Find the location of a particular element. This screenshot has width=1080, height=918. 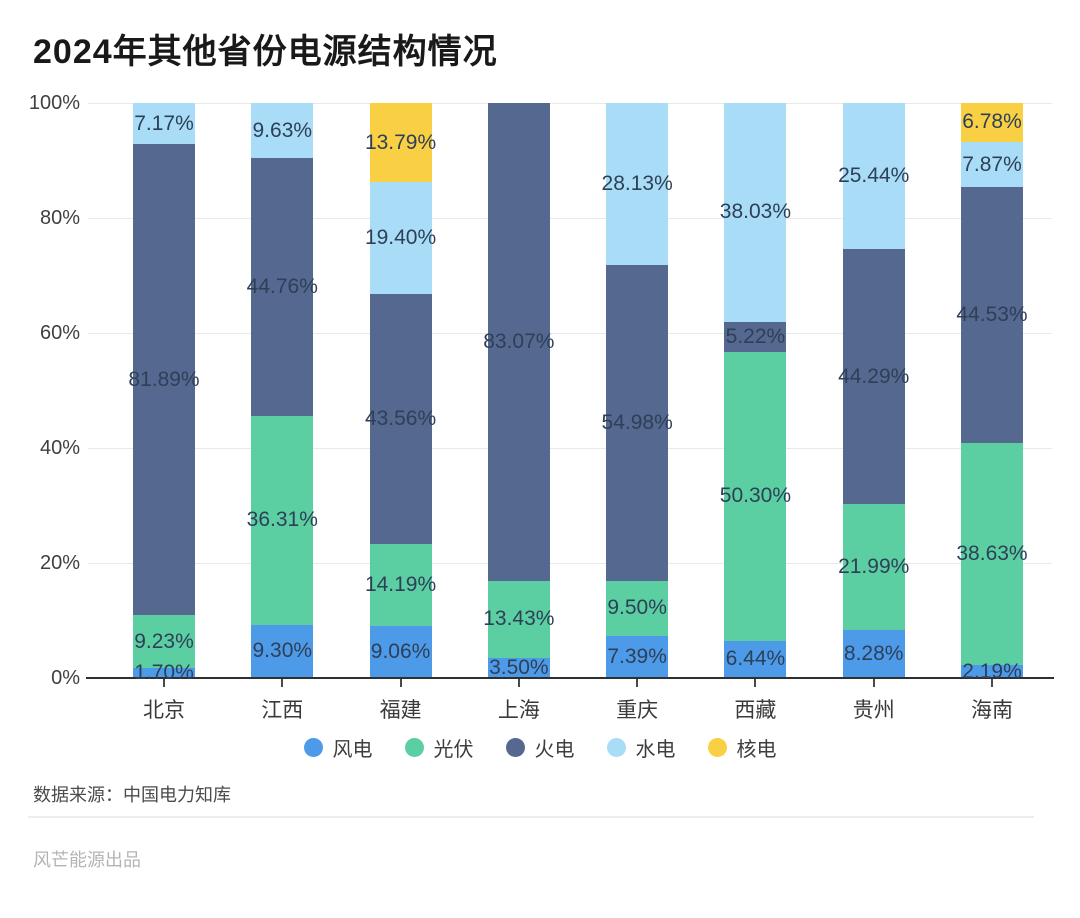

segment-value-label: 2.19% is located at coordinates (992, 671).